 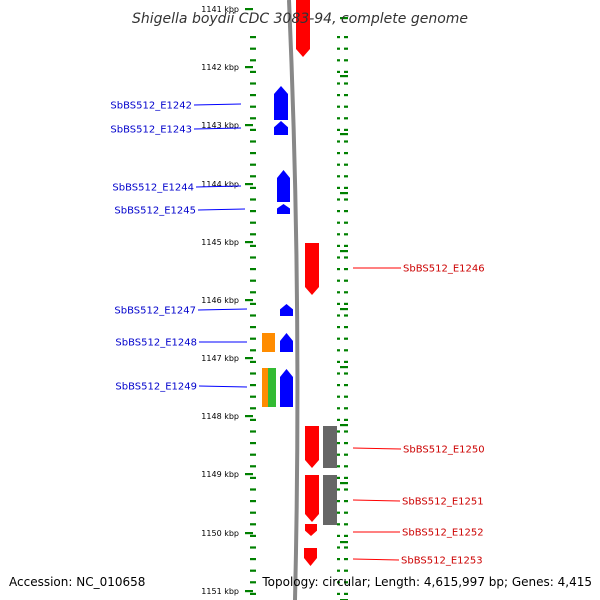 What do you see at coordinates (444, 450) in the screenshot?
I see `gene-label: SbBS512_E1250` at bounding box center [444, 450].